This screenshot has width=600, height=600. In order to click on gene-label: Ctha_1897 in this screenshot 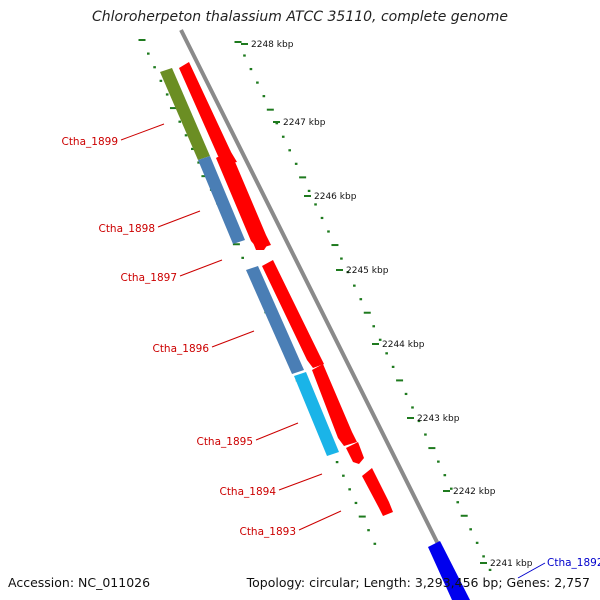, I will do `click(148, 278)`.